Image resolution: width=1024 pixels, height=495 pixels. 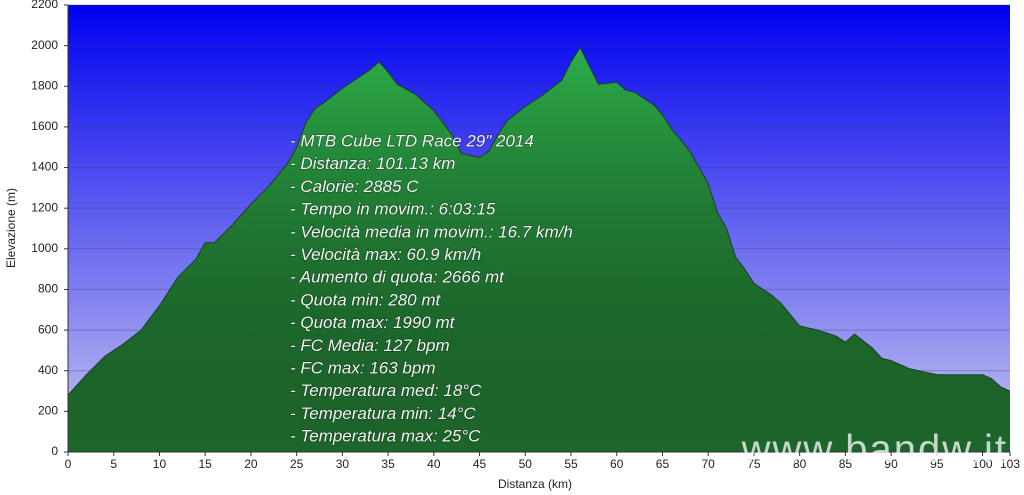 I want to click on x-tick-label: 30, so click(x=343, y=464).